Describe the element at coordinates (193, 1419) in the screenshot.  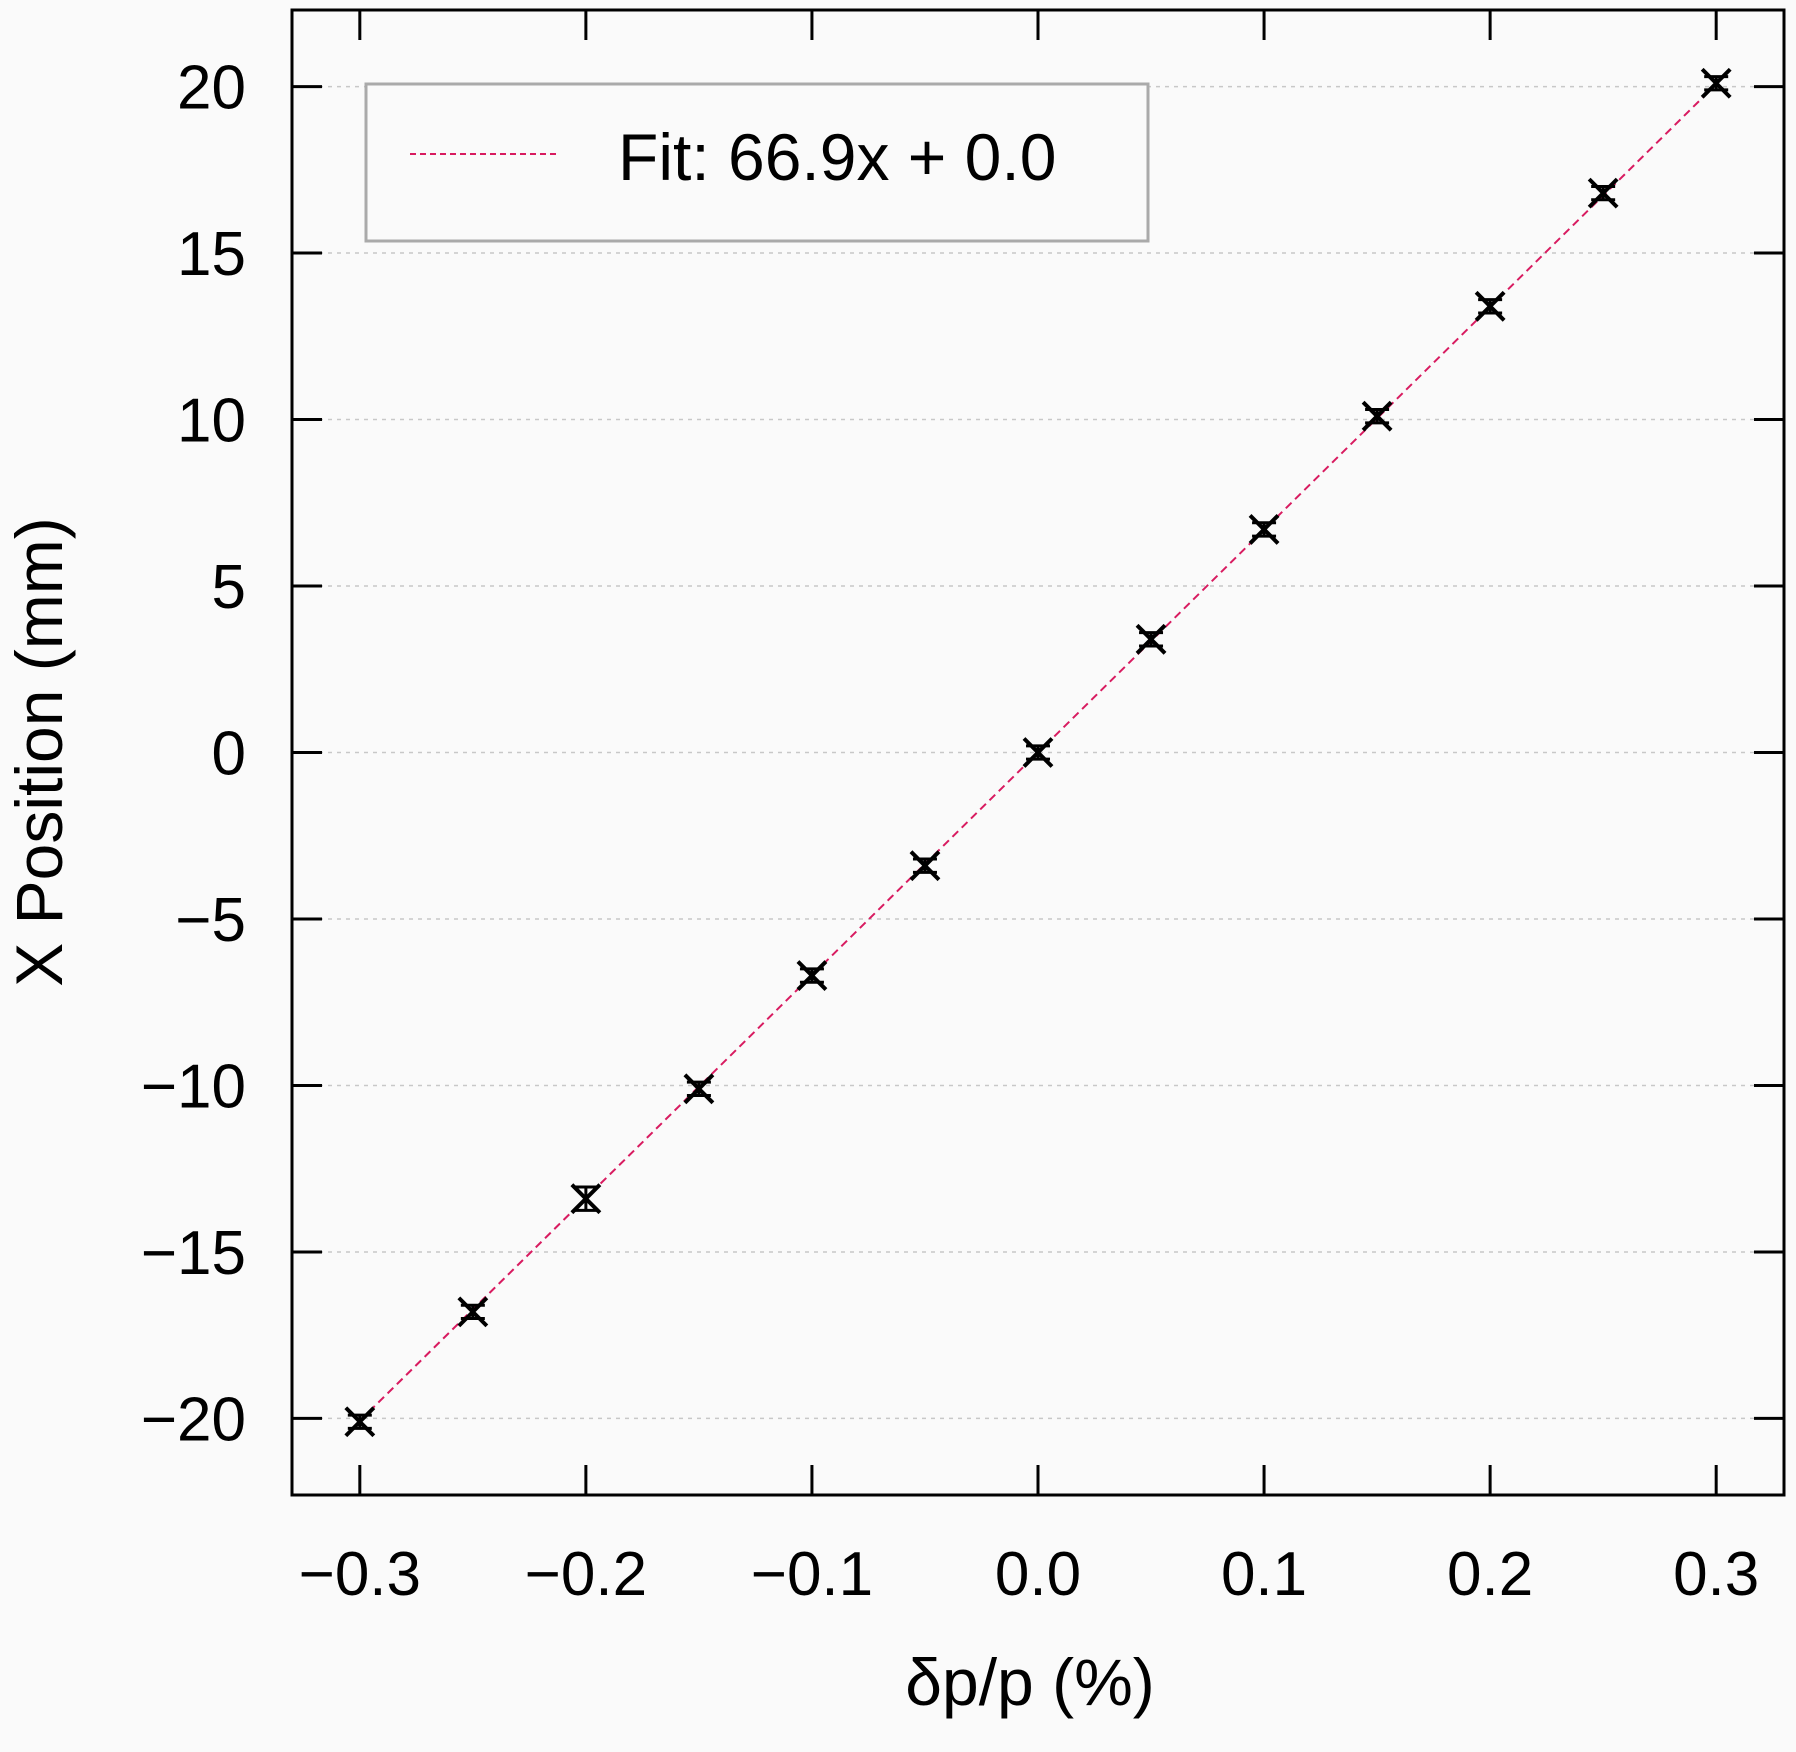
I see `y-tick-label: −20` at that location.